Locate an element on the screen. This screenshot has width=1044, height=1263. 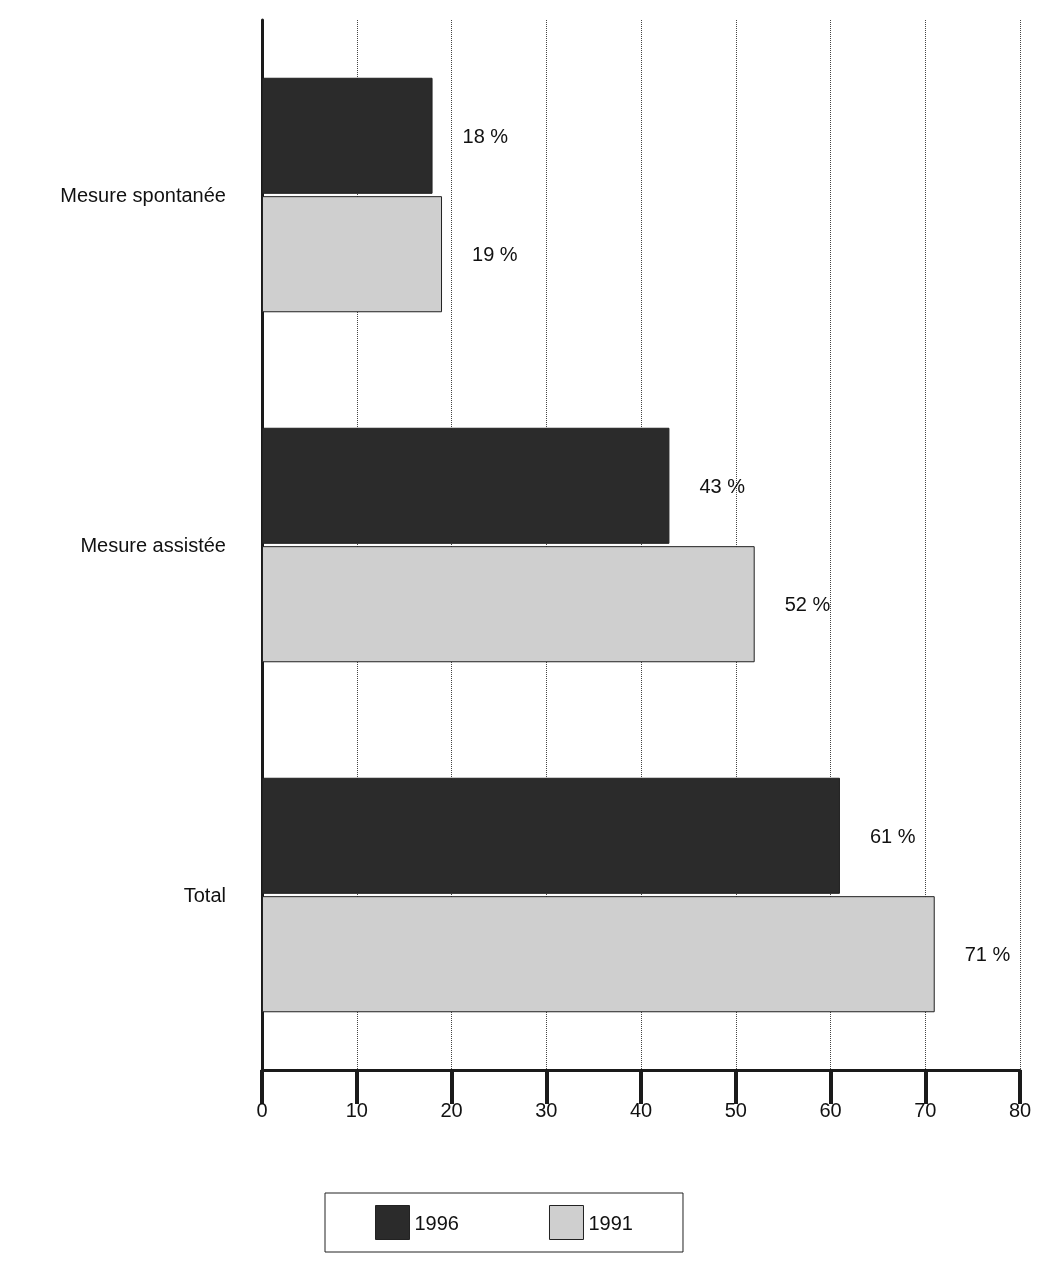
legend-label: 1996 is located at coordinates (436, 1222).